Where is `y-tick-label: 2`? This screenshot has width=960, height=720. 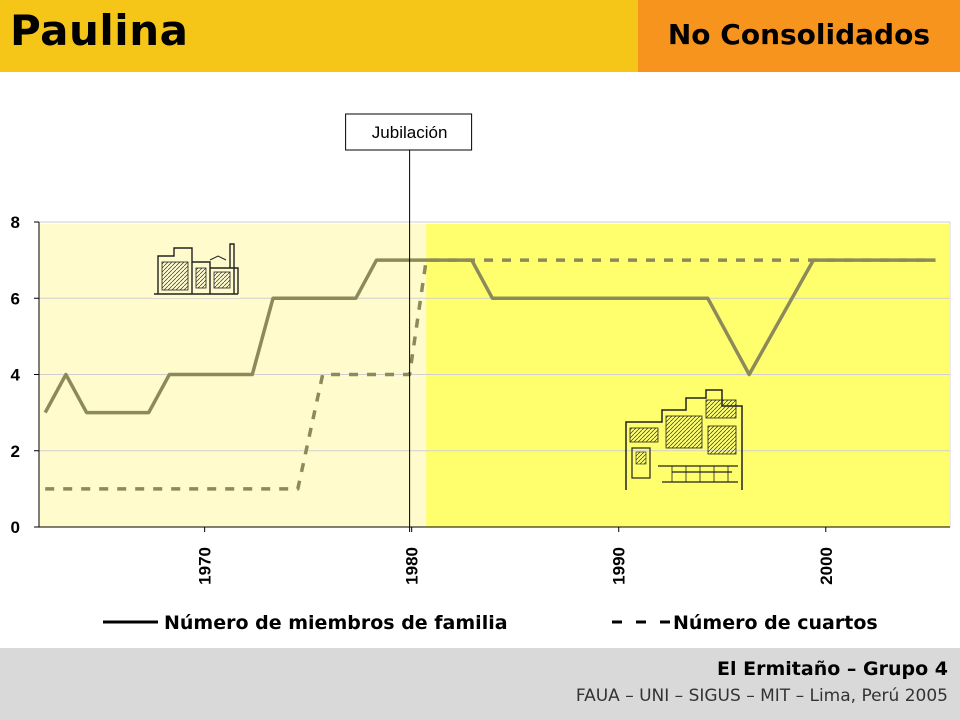 y-tick-label: 2 is located at coordinates (15, 451).